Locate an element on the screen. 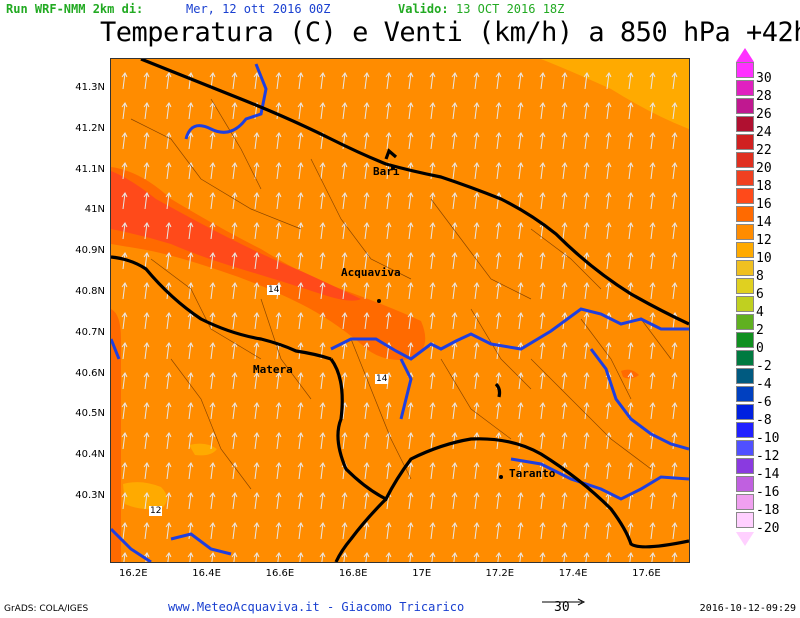  legend-bottom-triangle-icon is located at coordinates (745, 539).